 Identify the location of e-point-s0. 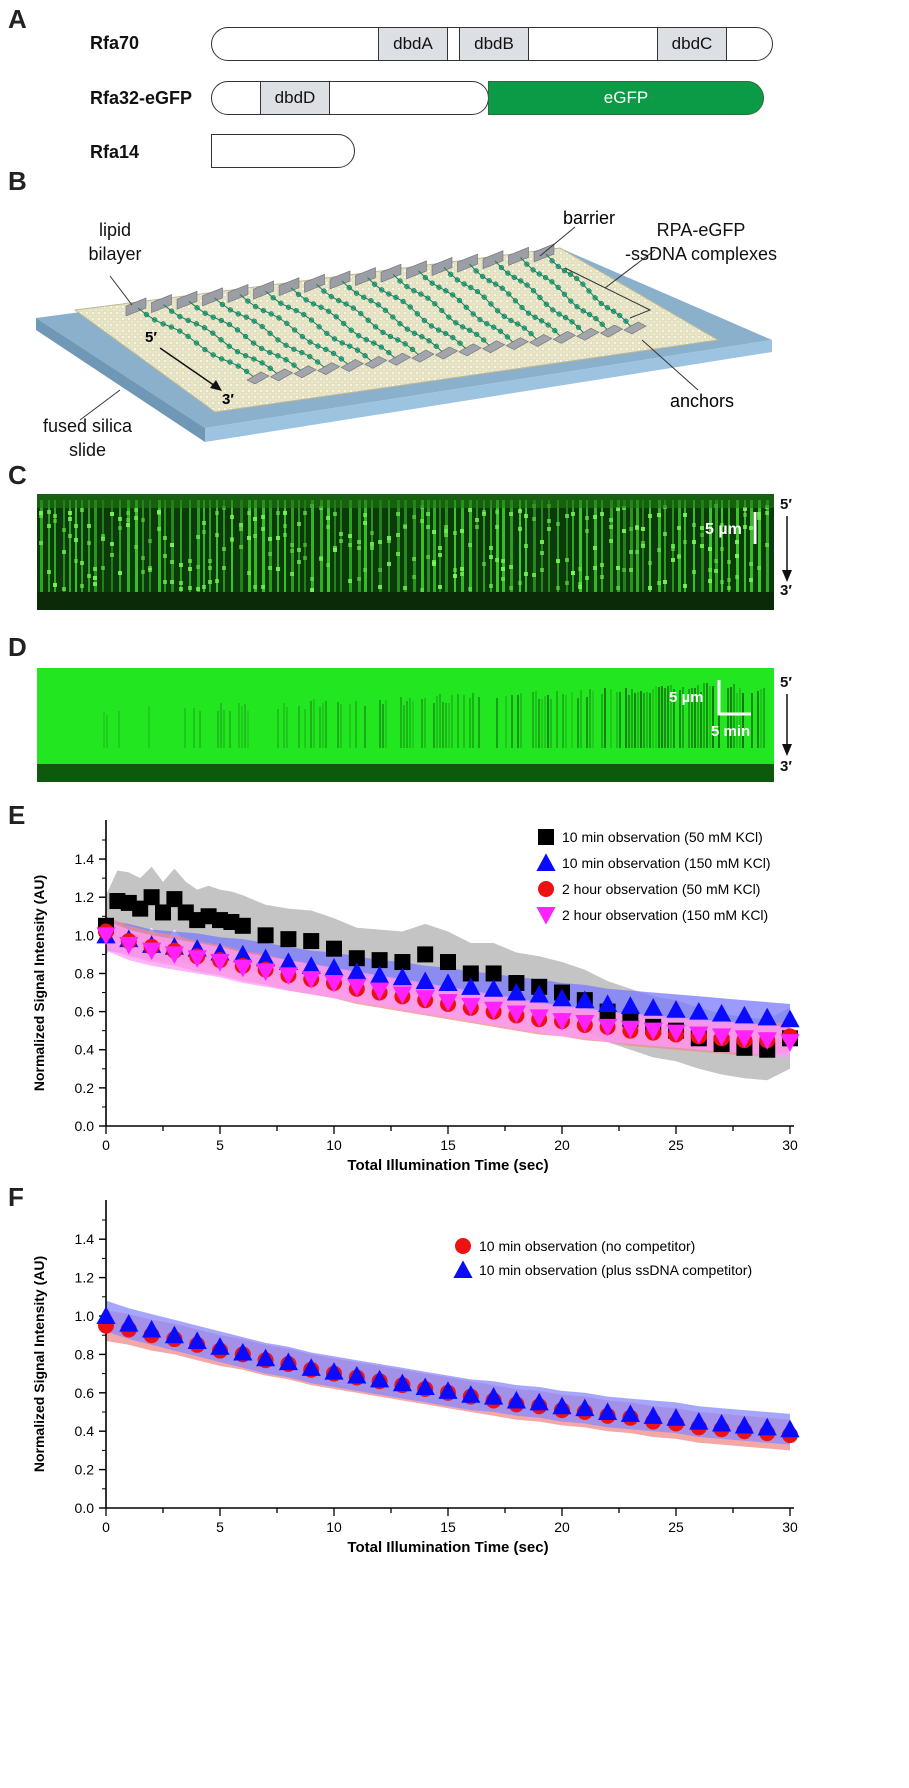
(311, 941).